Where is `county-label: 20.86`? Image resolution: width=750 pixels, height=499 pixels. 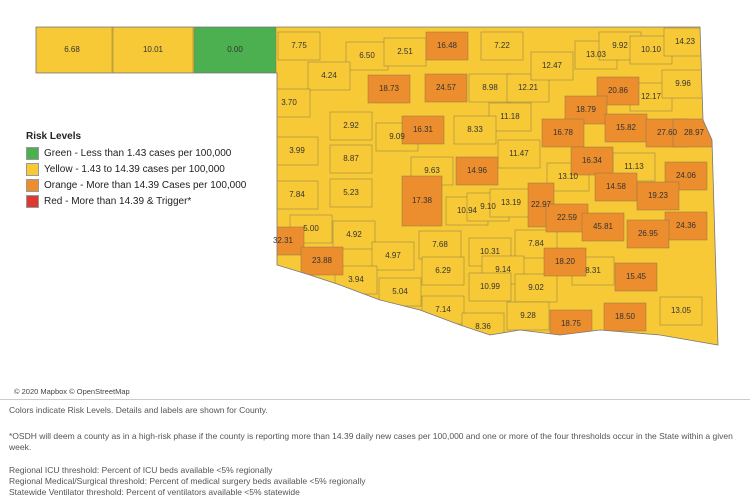 county-label: 20.86 is located at coordinates (618, 90).